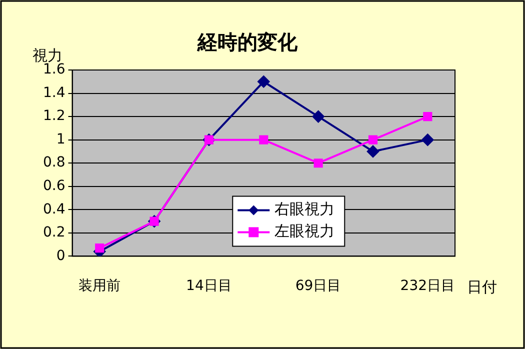 This screenshot has width=525, height=349. I want to click on y-tick-label: 1, so click(61, 139).